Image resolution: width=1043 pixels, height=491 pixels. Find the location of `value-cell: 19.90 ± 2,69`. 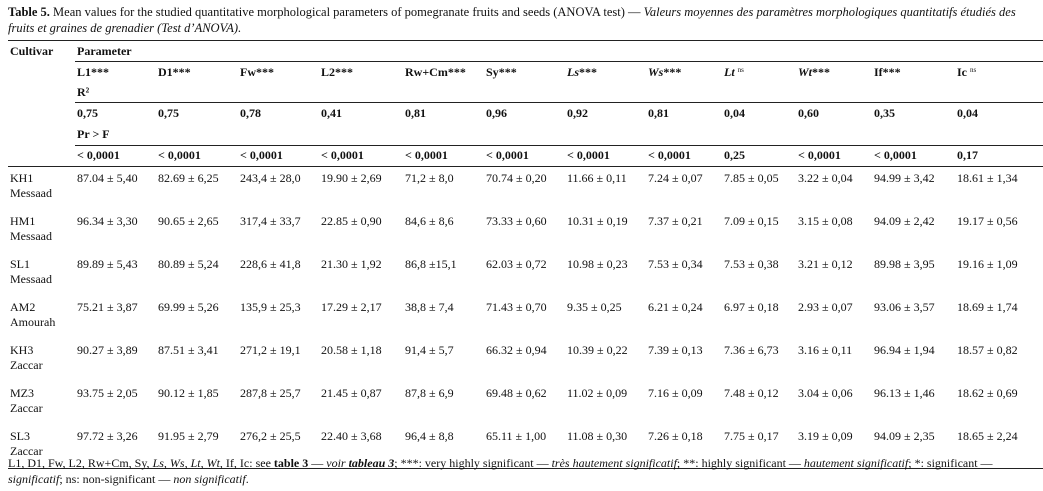

value-cell: 19.90 ± 2,69 is located at coordinates (351, 177).